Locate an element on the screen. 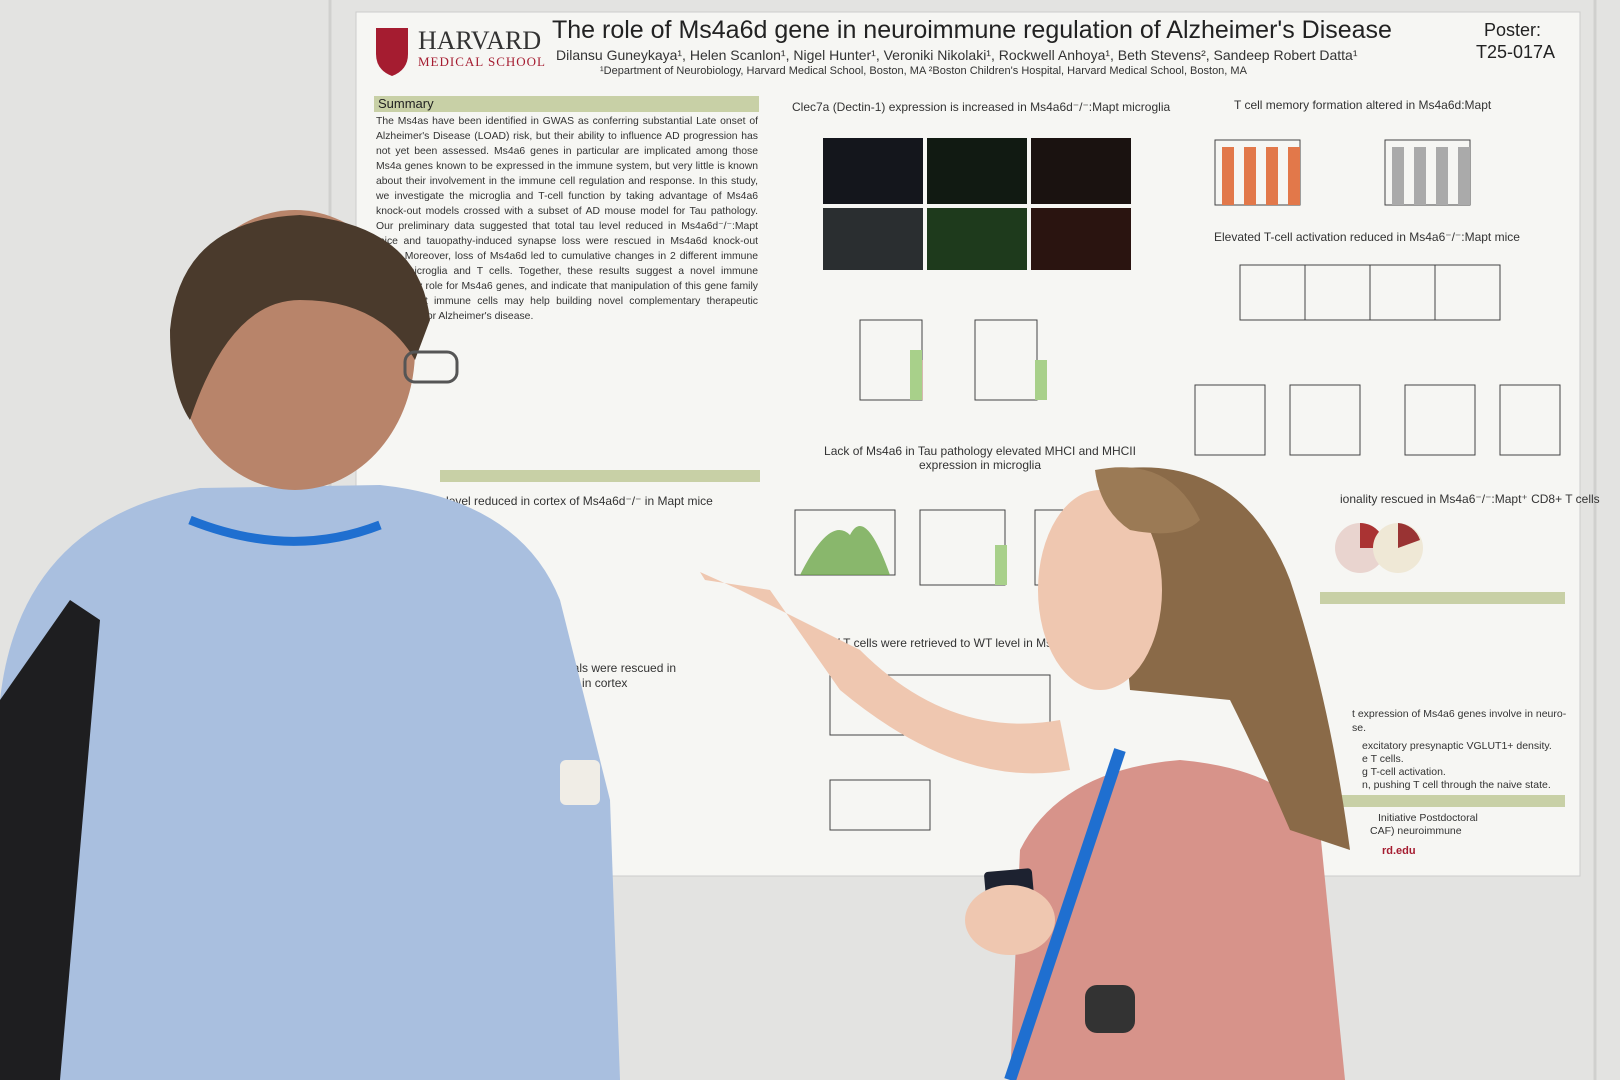 This screenshot has width=1620, height=1080. harvard-shield is located at coordinates (392, 52).